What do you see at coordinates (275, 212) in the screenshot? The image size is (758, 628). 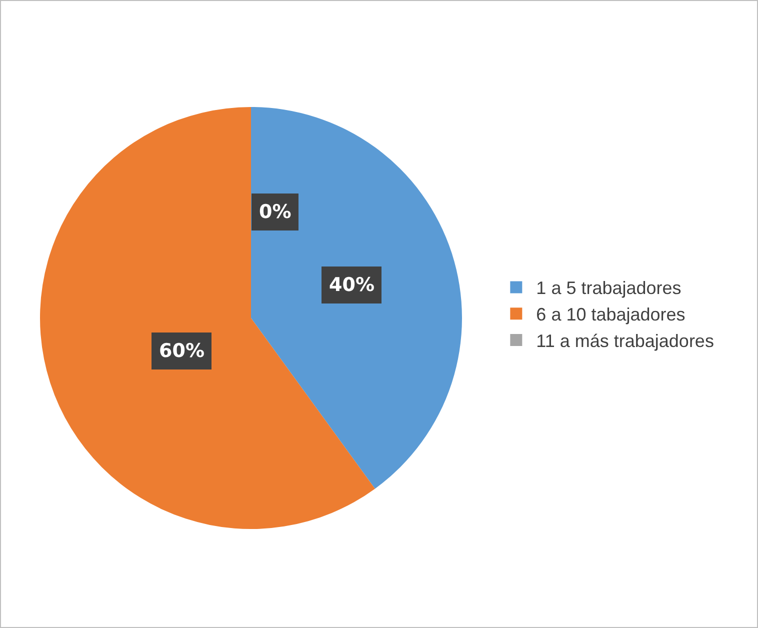 I see `text: 0%` at bounding box center [275, 212].